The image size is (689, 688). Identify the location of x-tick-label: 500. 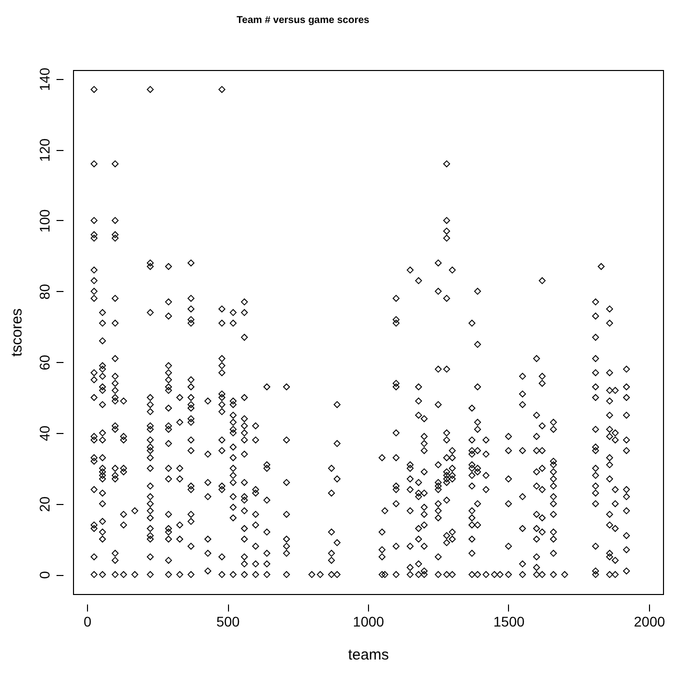
(228, 622).